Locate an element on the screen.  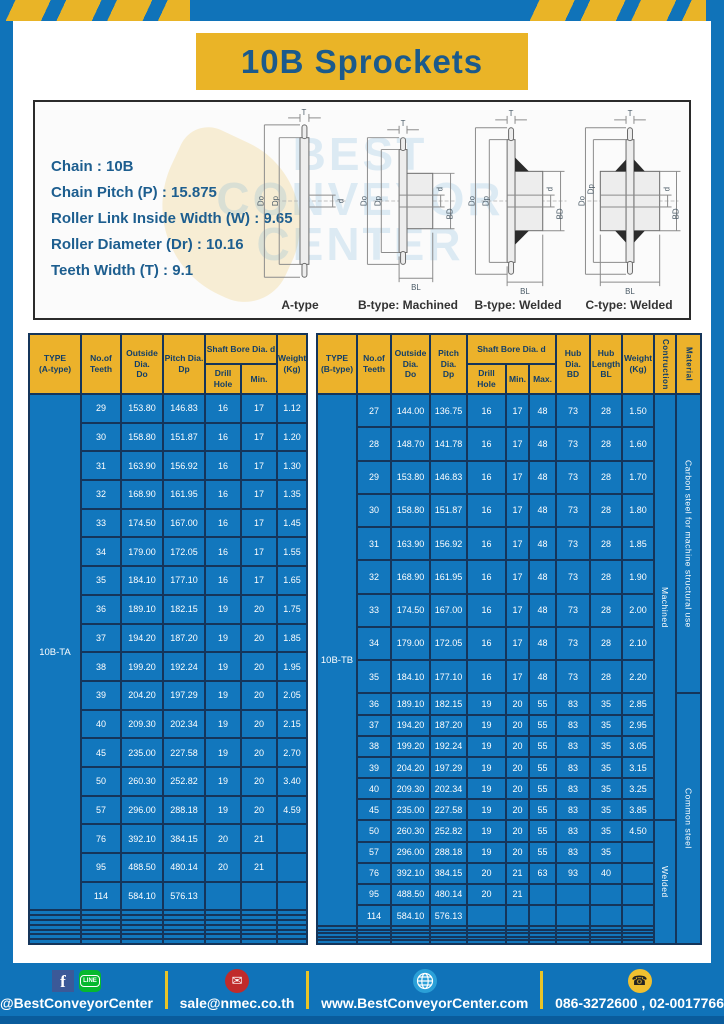
facebook-icon: f is located at coordinates (62, 981).